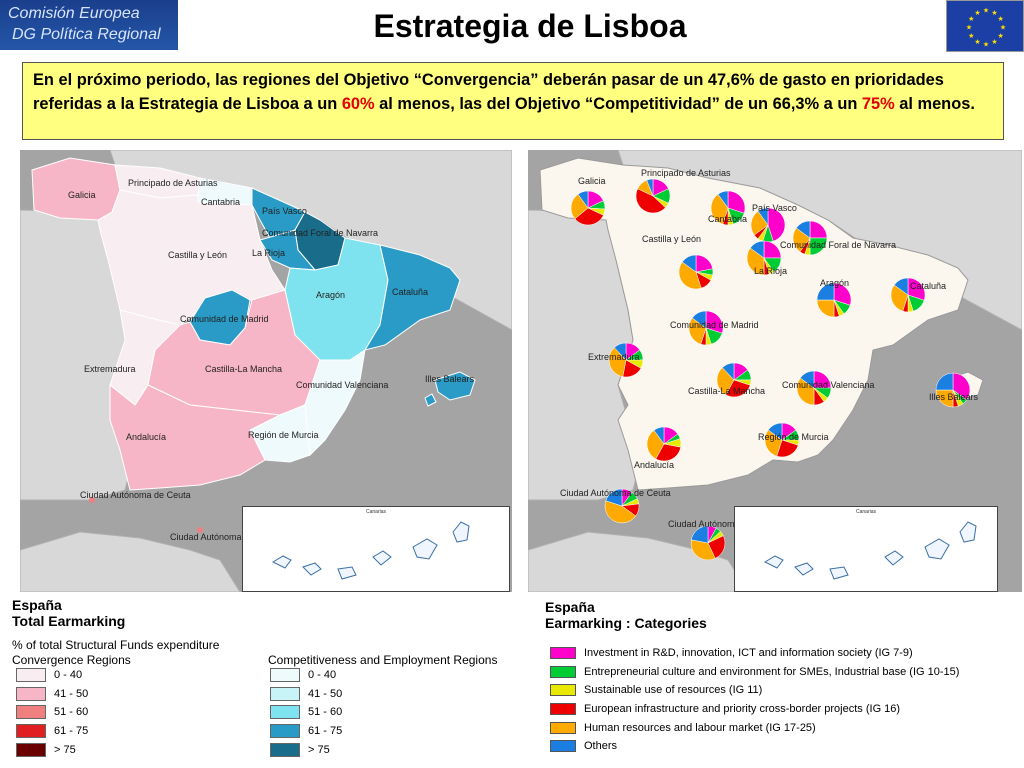 The image size is (1024, 768). Describe the element at coordinates (135, 495) in the screenshot. I see `label-ceuta: Ciudad Autónoma de Ceuta` at that location.